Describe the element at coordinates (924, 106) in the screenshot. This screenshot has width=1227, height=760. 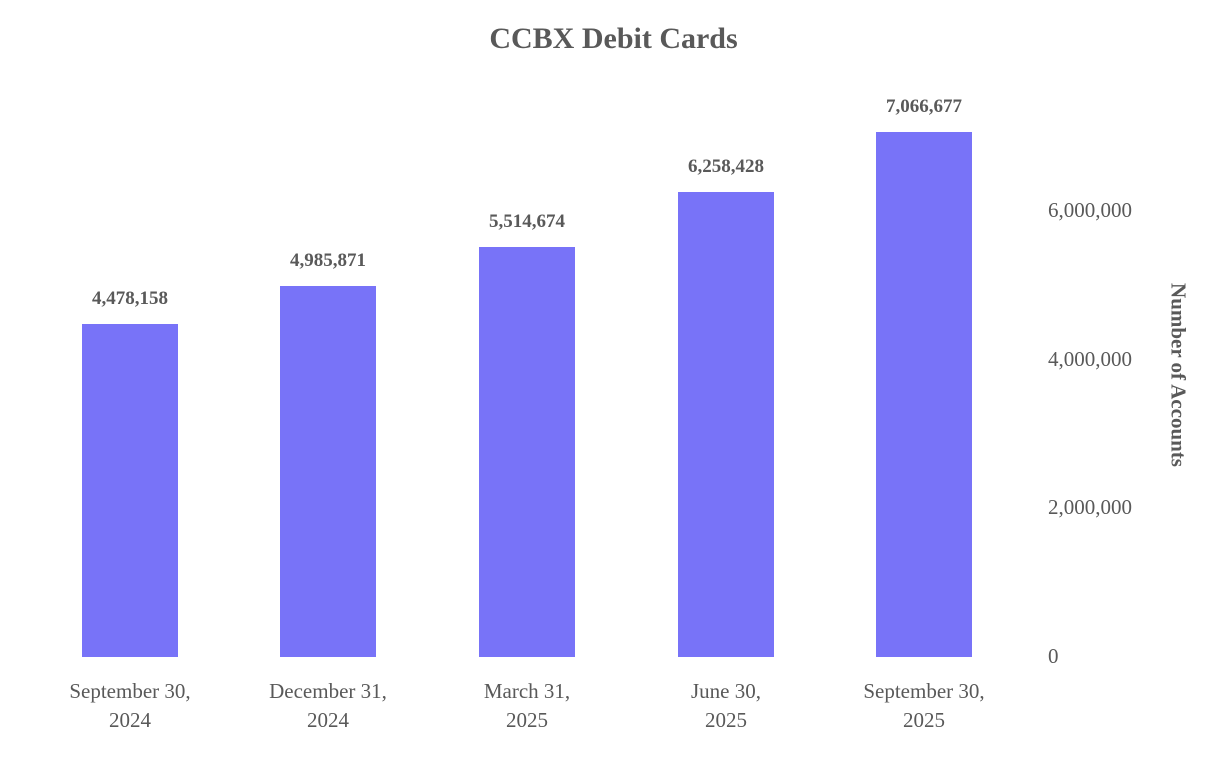
I see `bar-value-label: 7,066,677` at that location.